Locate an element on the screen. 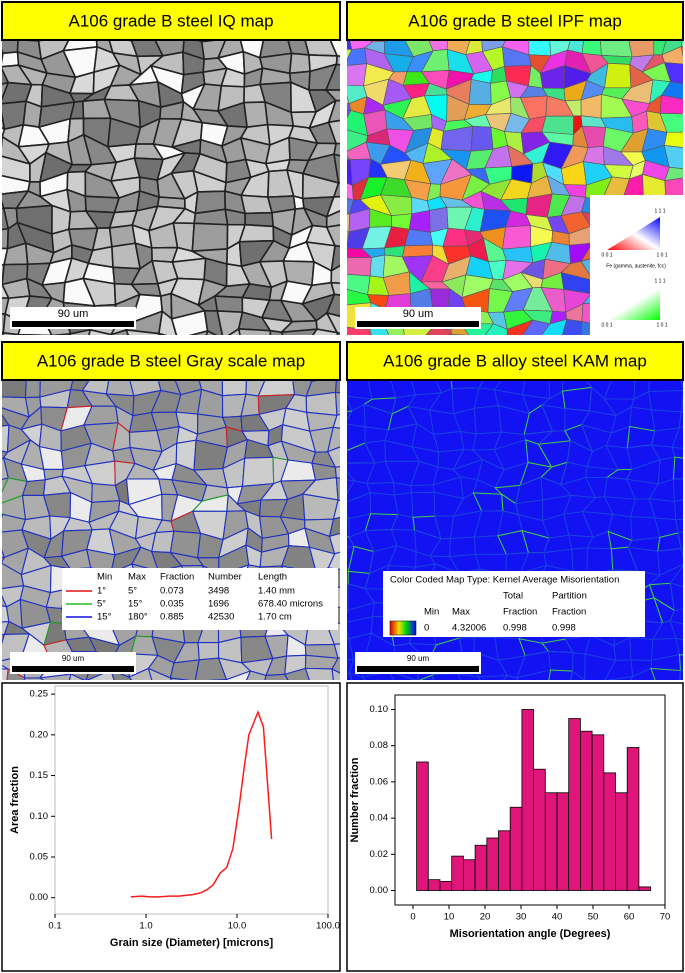  plot-area is located at coordinates (530, 800).